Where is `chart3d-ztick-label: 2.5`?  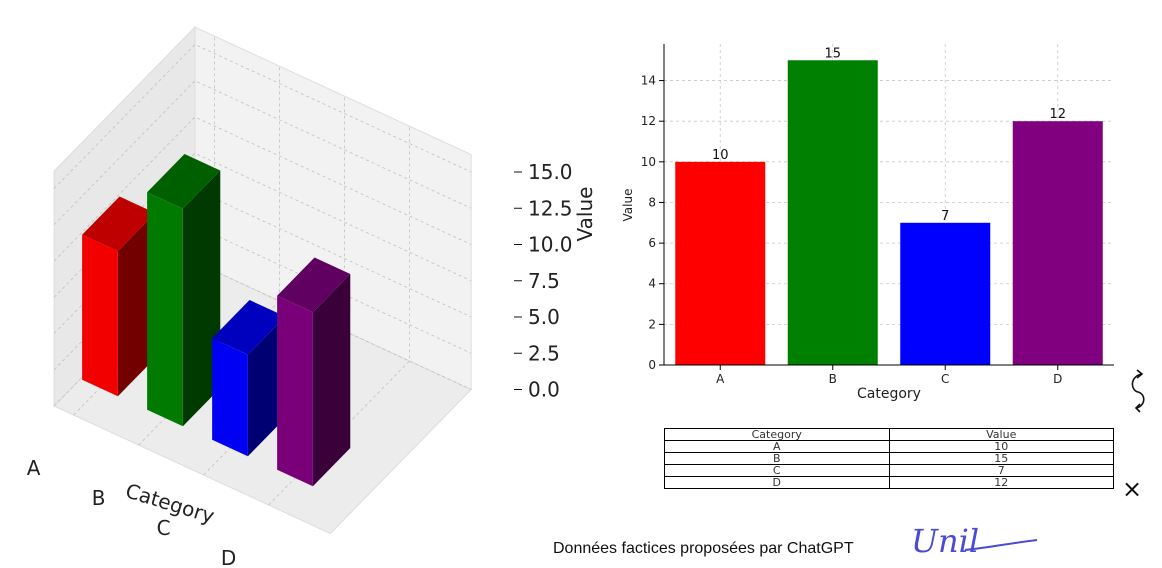 chart3d-ztick-label: 2.5 is located at coordinates (544, 353).